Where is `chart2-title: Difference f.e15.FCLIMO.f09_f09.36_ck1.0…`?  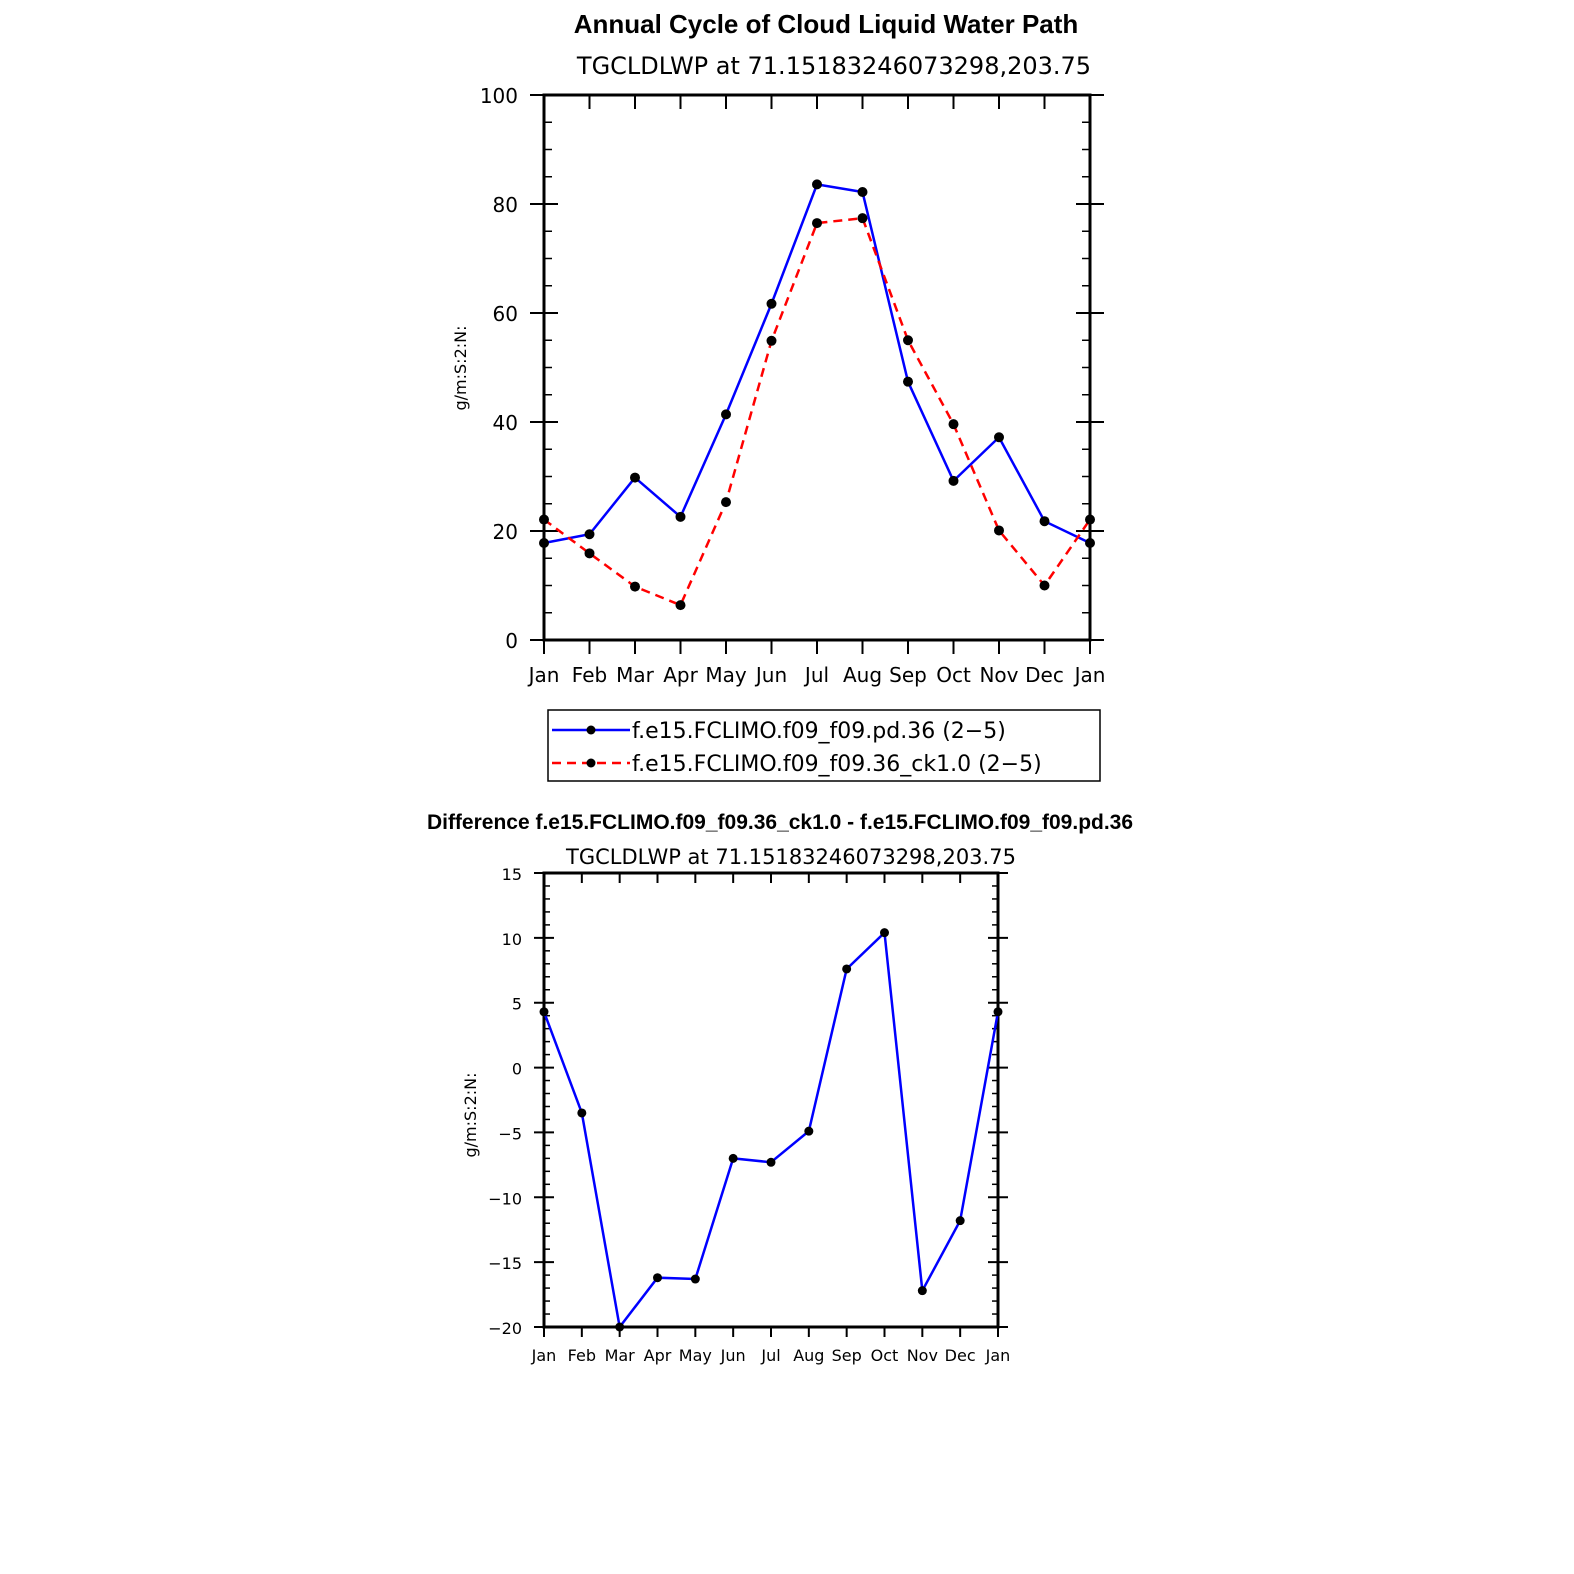
chart2-title: Difference f.e15.FCLIMO.f09_f09.36_ck1.0… is located at coordinates (780, 822).